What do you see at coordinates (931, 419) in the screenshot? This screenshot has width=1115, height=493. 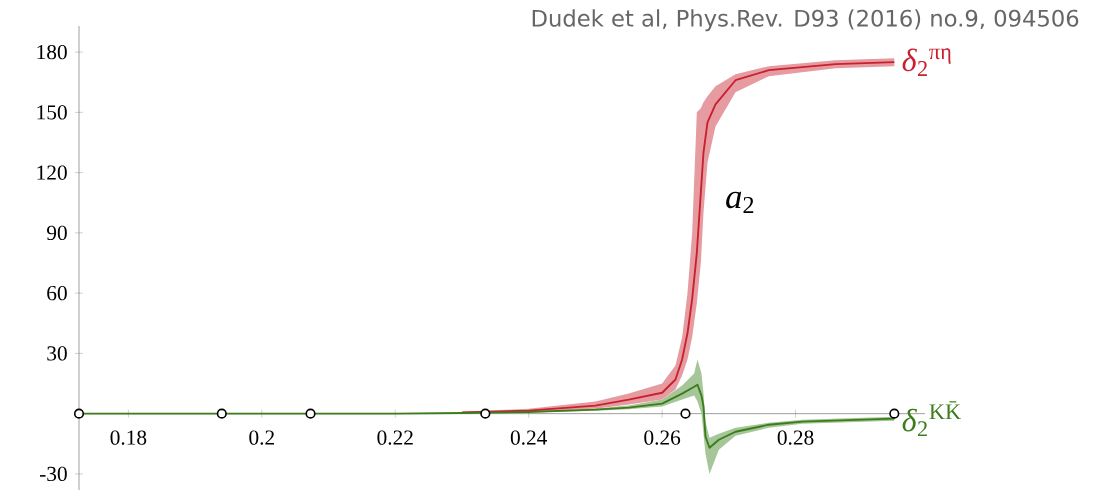 I see `series-label: δ$_{2}$KK̄` at bounding box center [931, 419].